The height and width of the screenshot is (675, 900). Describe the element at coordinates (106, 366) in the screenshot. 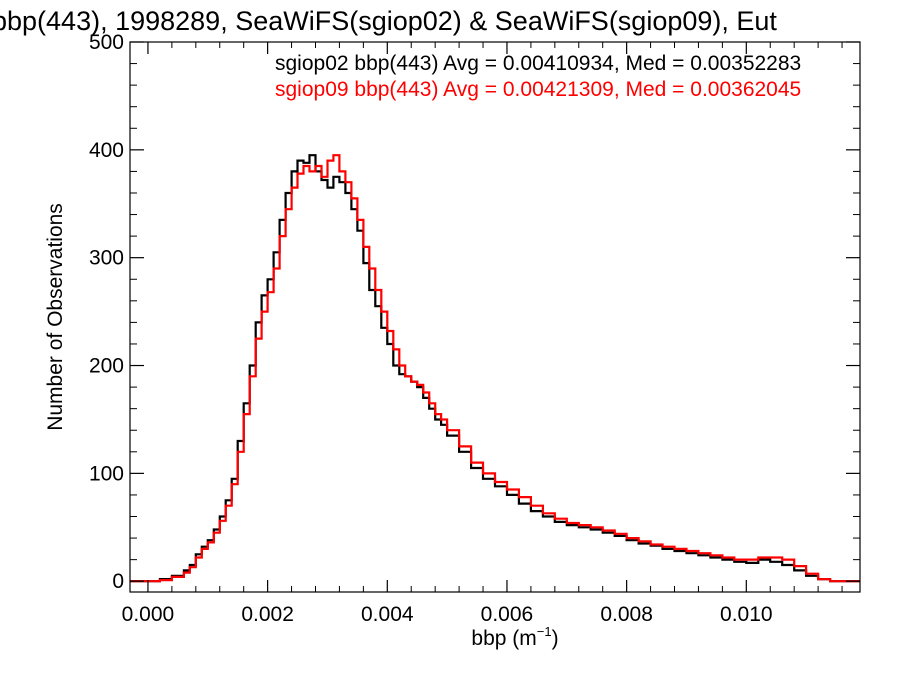

I see `y-tick-label: 200` at that location.